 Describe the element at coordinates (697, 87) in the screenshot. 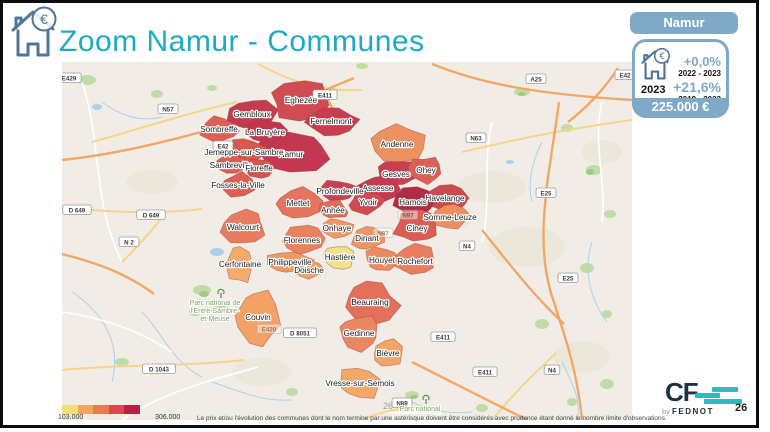

I see `stats-change-2: +21,6%` at that location.